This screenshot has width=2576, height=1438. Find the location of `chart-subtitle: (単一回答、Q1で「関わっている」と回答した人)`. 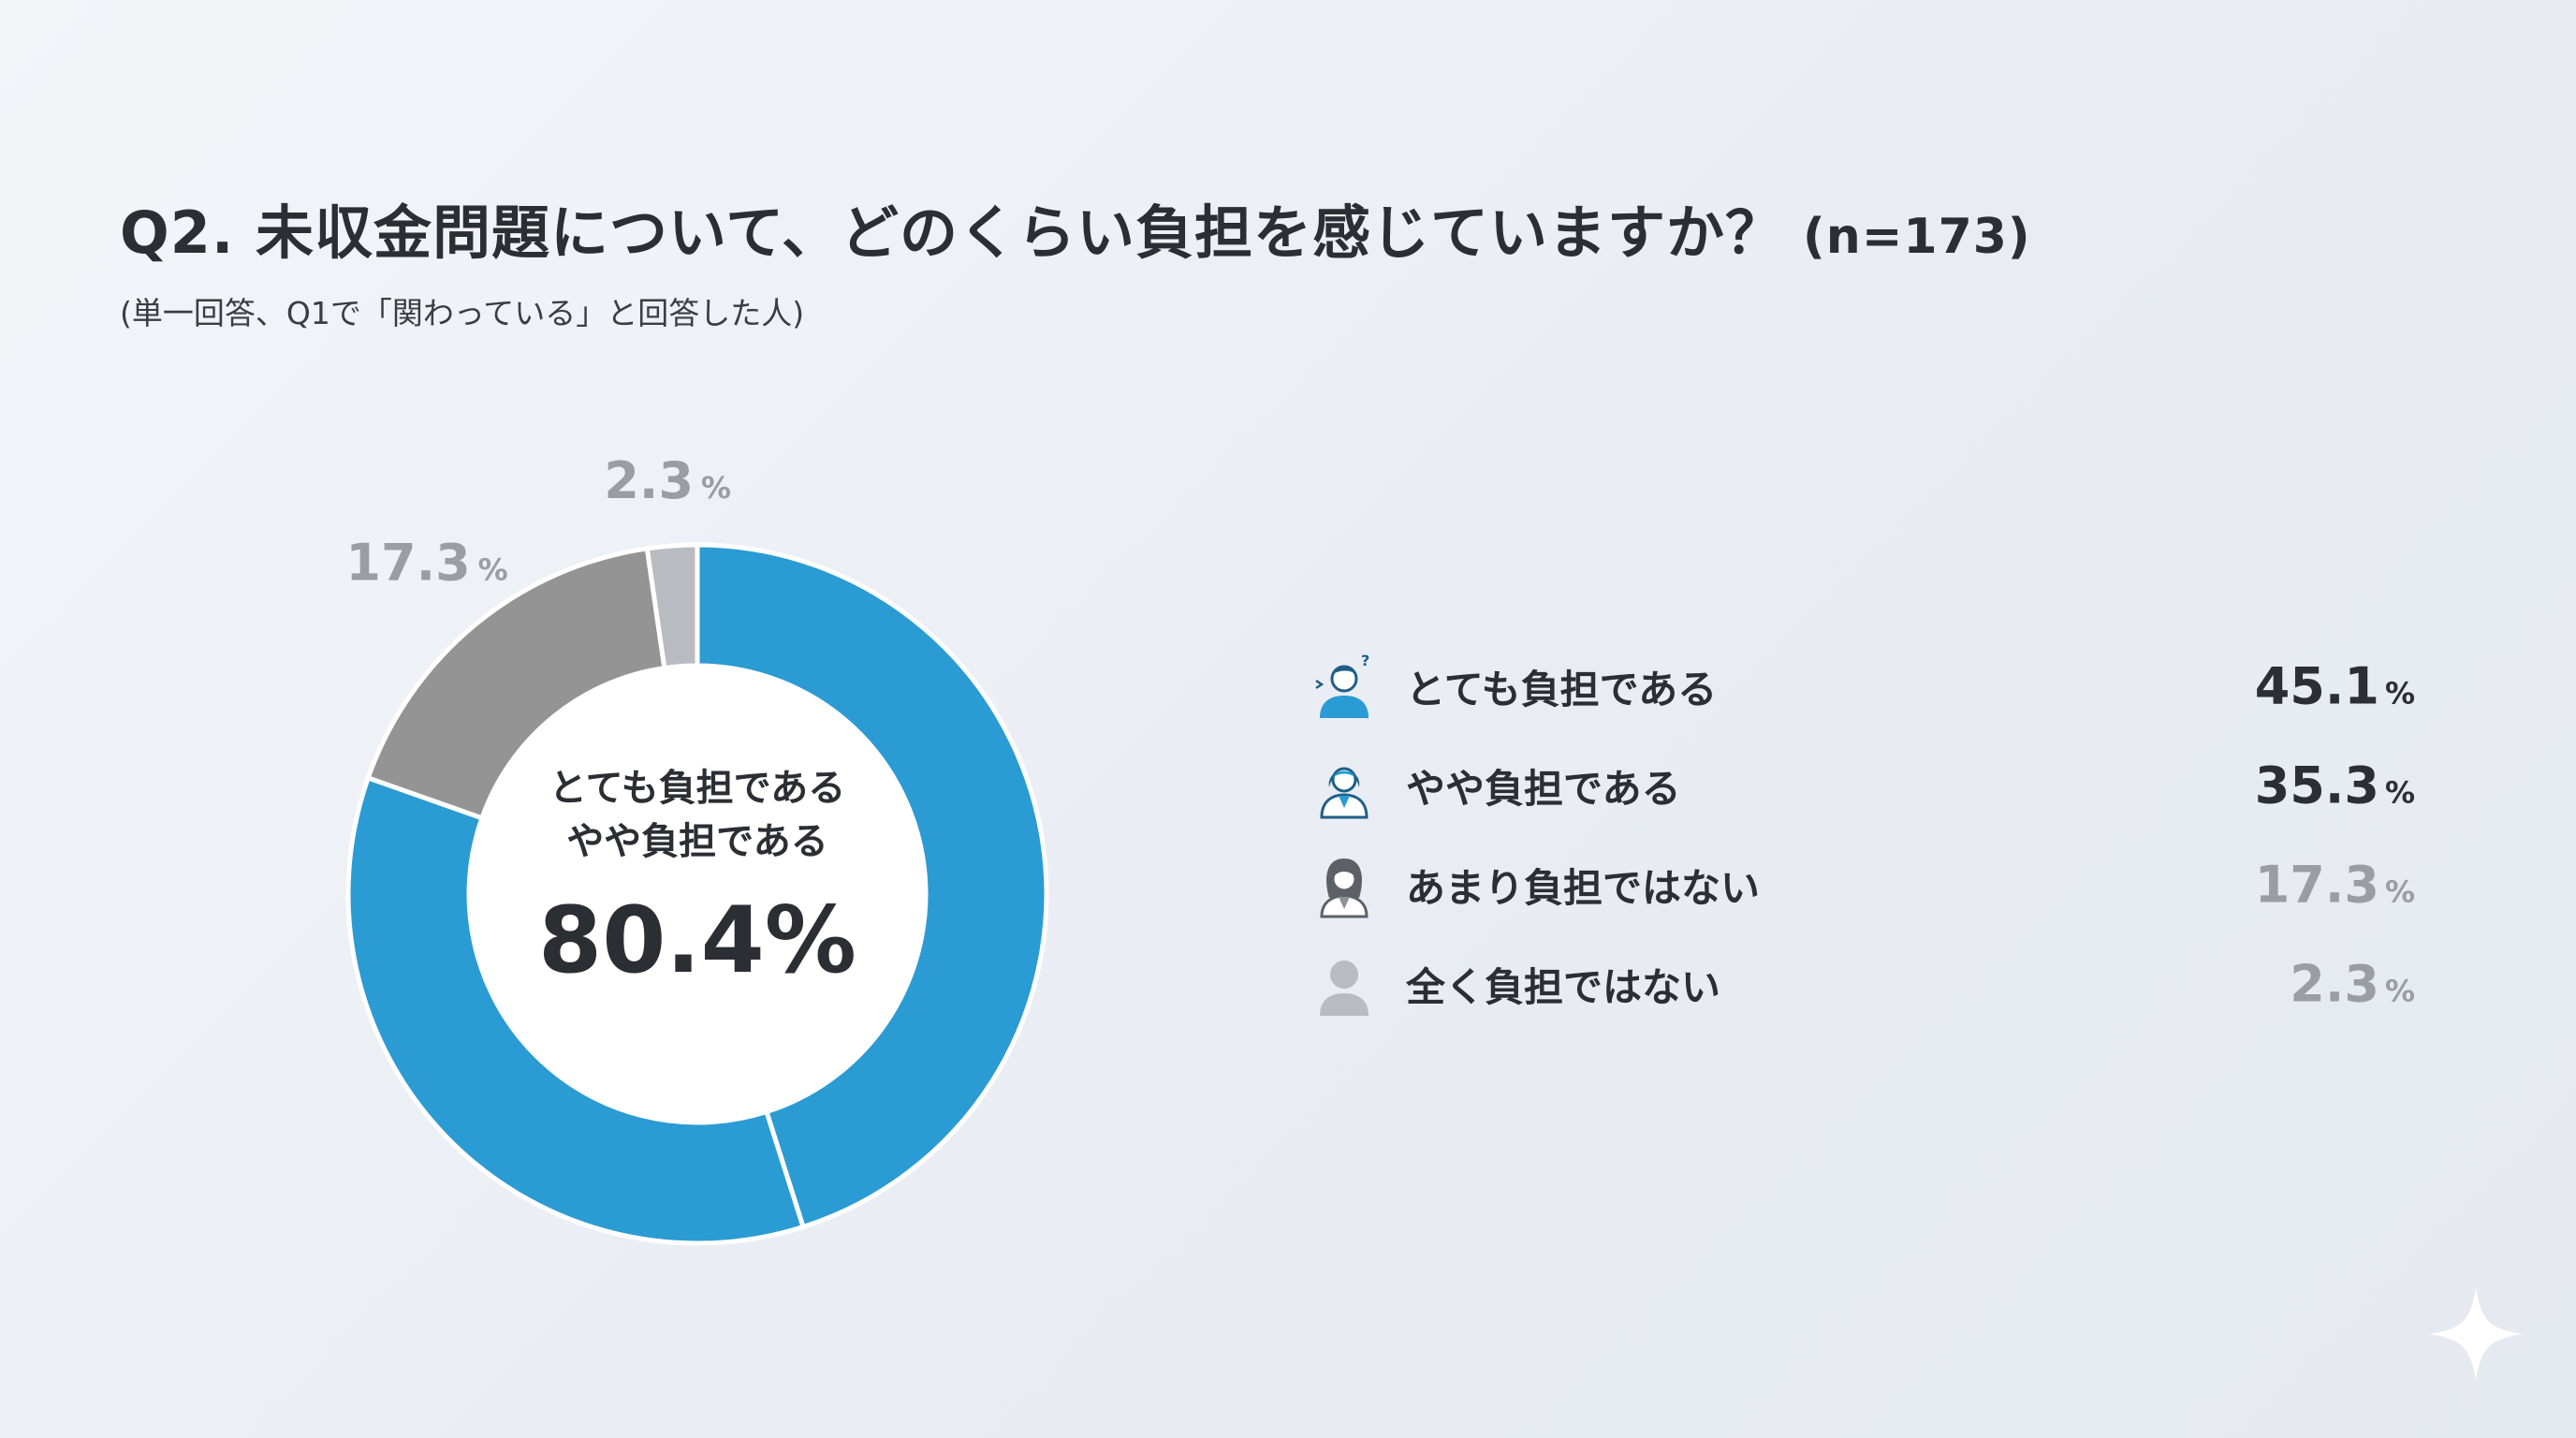

chart-subtitle: (単一回答、Q1で「関わっている」と回答した人) is located at coordinates (462, 313).